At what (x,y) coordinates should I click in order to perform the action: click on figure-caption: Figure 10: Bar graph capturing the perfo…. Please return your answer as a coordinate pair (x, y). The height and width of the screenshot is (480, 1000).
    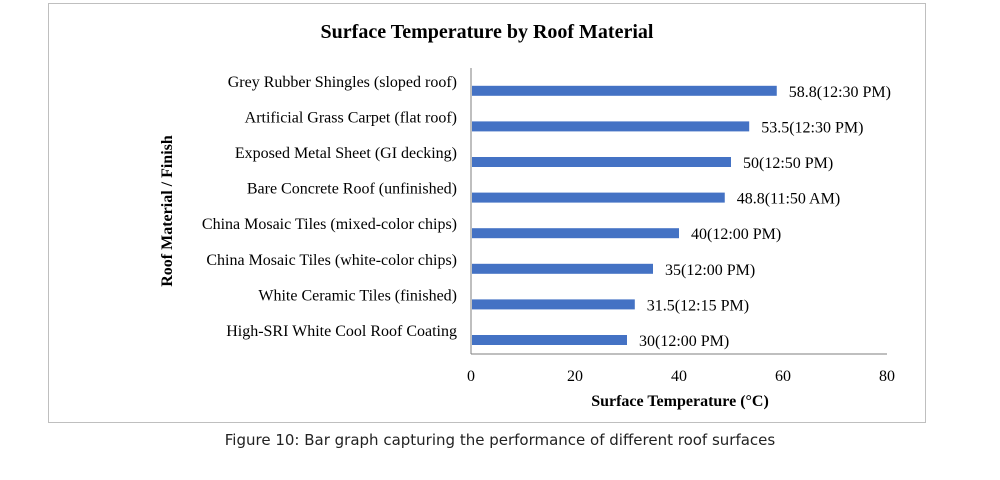
    Looking at the image, I should click on (500, 440).